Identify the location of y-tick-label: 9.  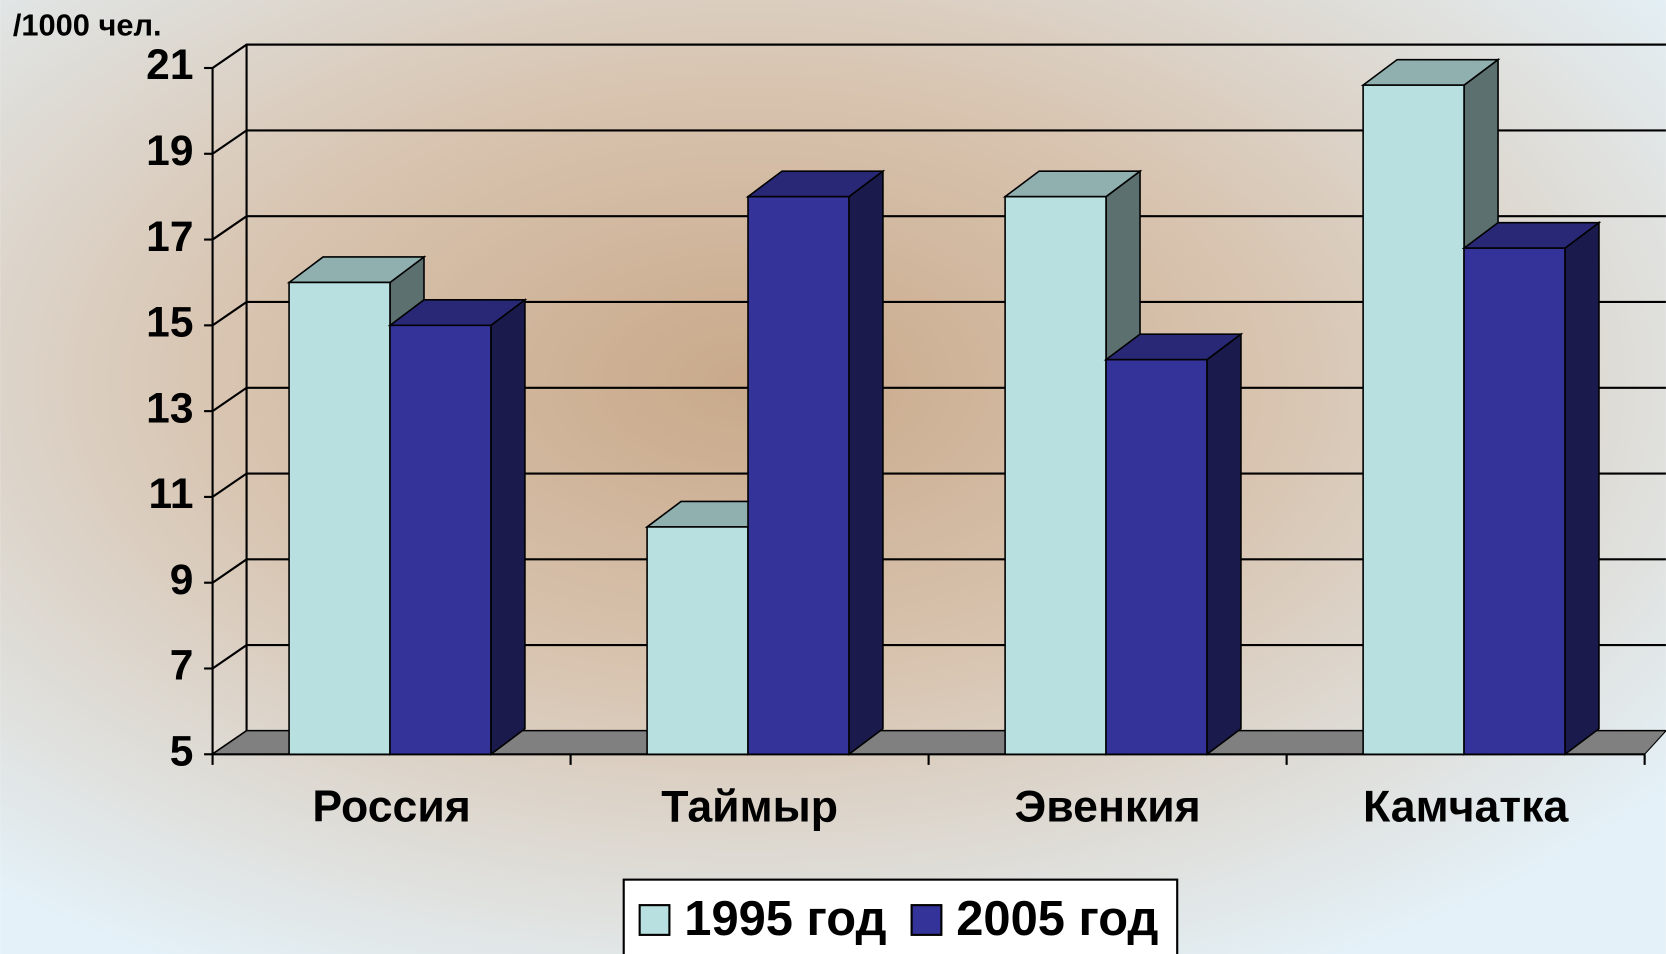
(182, 580).